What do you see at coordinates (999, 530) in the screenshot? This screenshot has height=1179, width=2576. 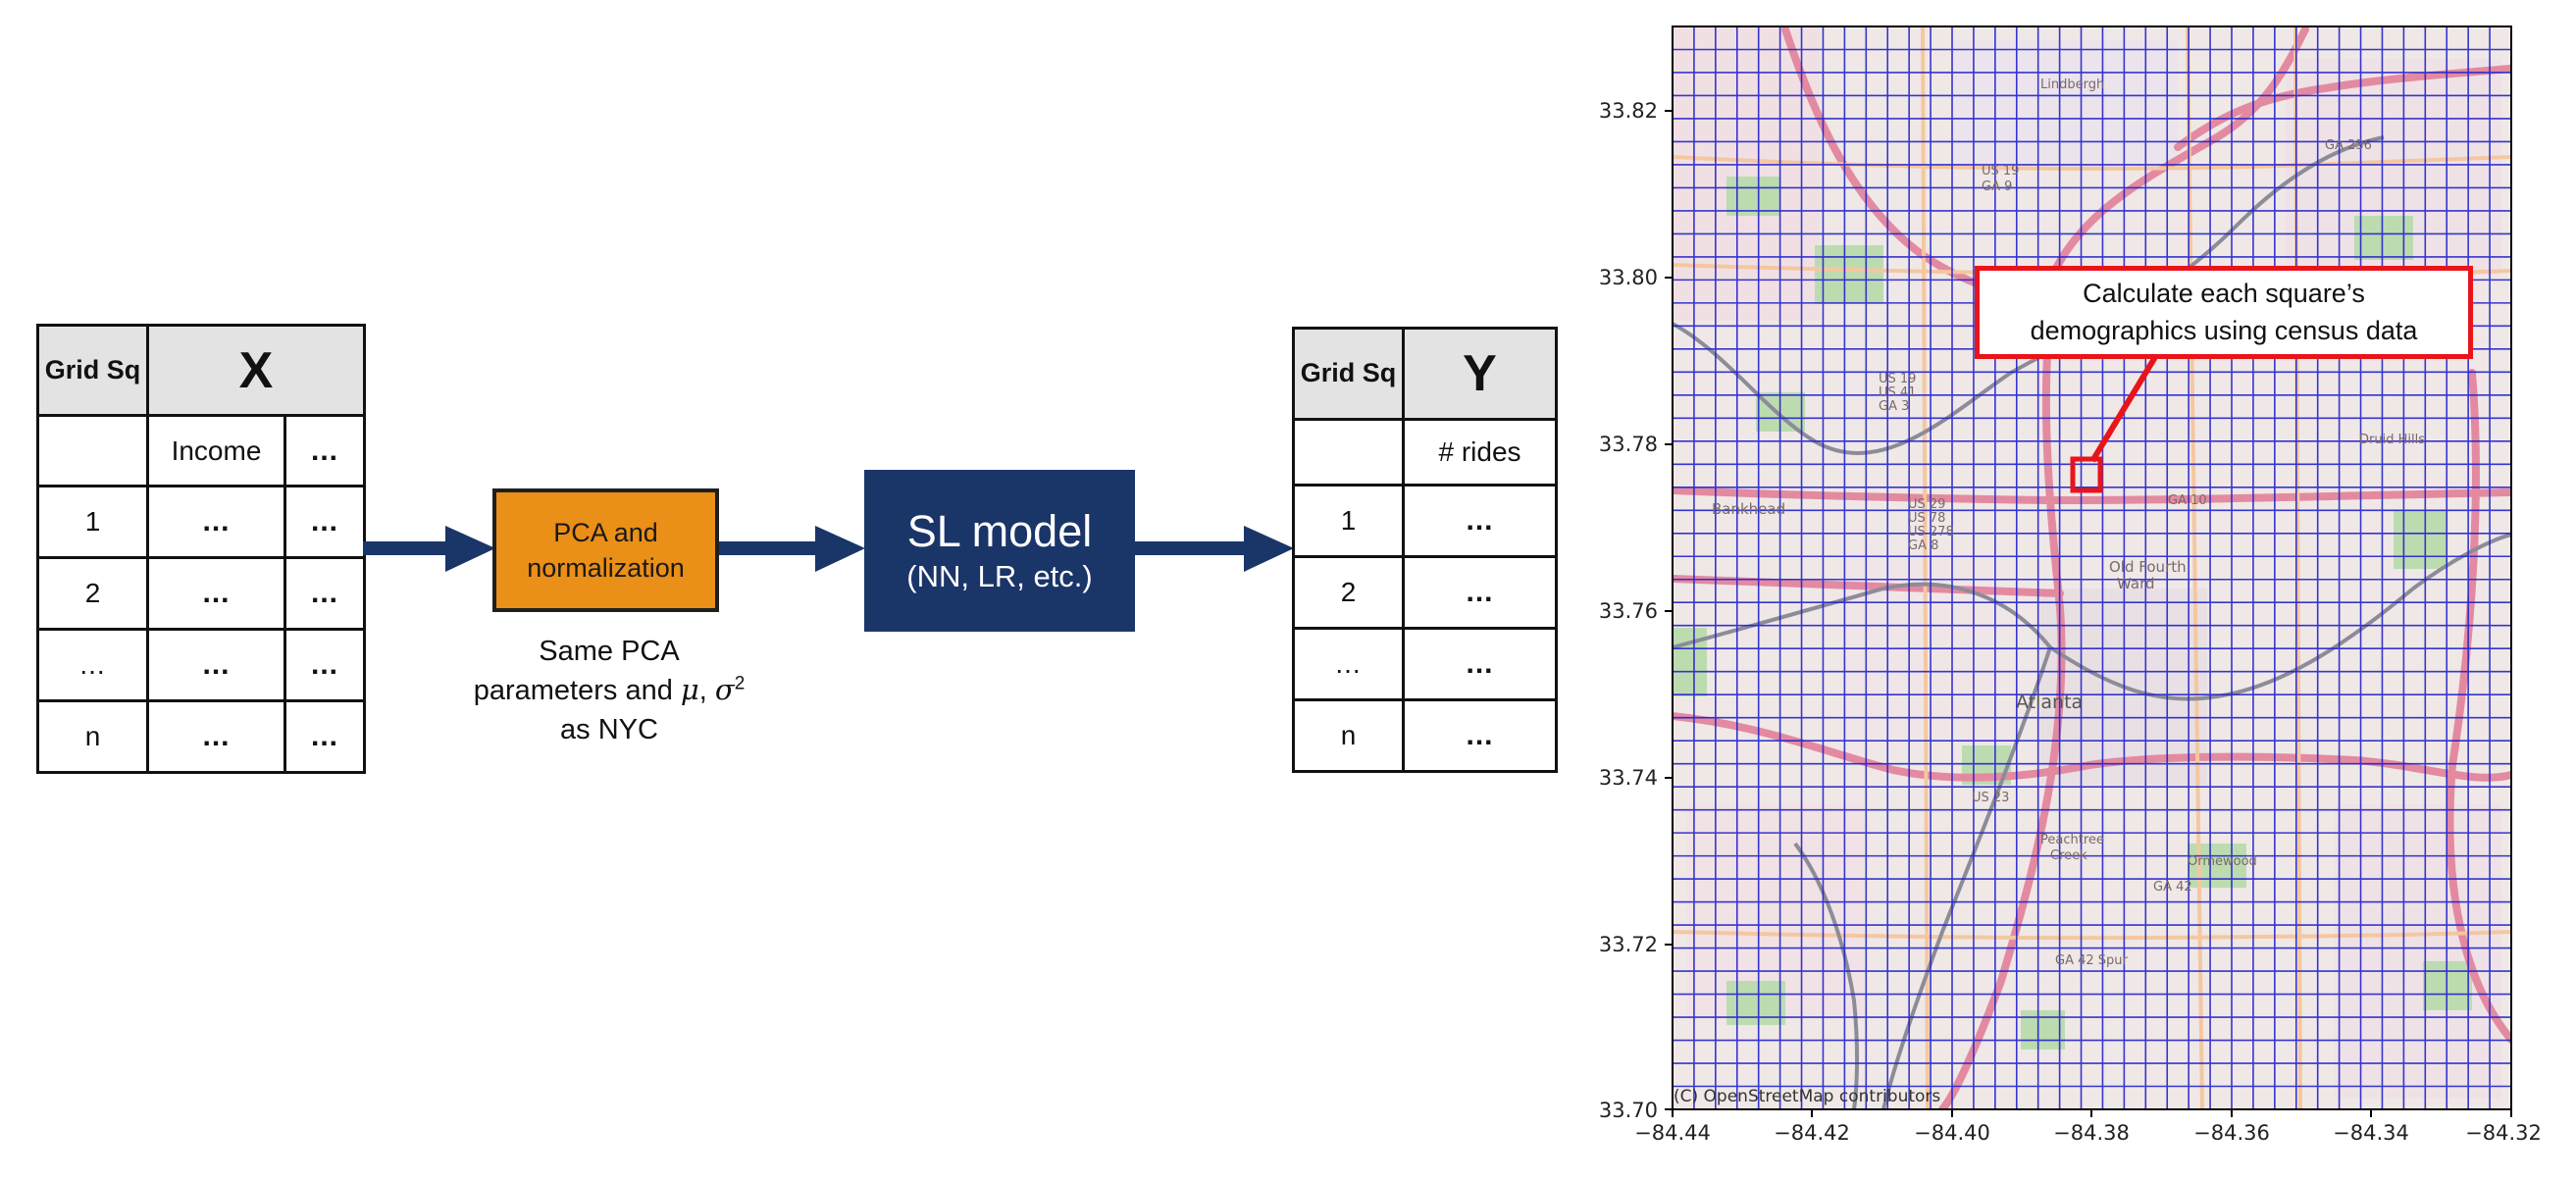 I see `sl-model-title: SL model` at bounding box center [999, 530].